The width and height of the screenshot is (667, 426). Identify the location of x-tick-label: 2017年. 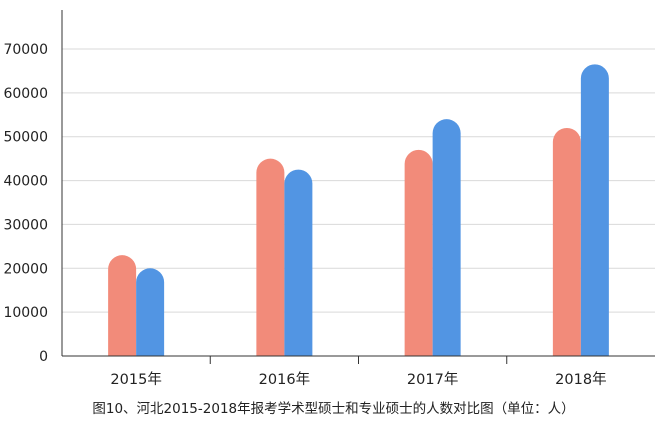
(432, 379).